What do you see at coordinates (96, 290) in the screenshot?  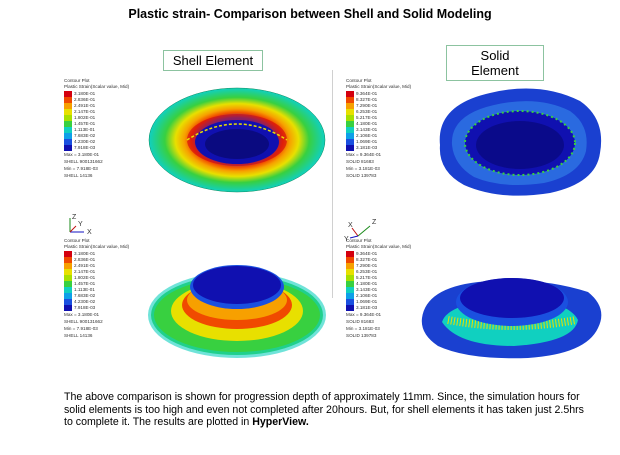 I see `legend-row: 1.113E-01` at bounding box center [96, 290].